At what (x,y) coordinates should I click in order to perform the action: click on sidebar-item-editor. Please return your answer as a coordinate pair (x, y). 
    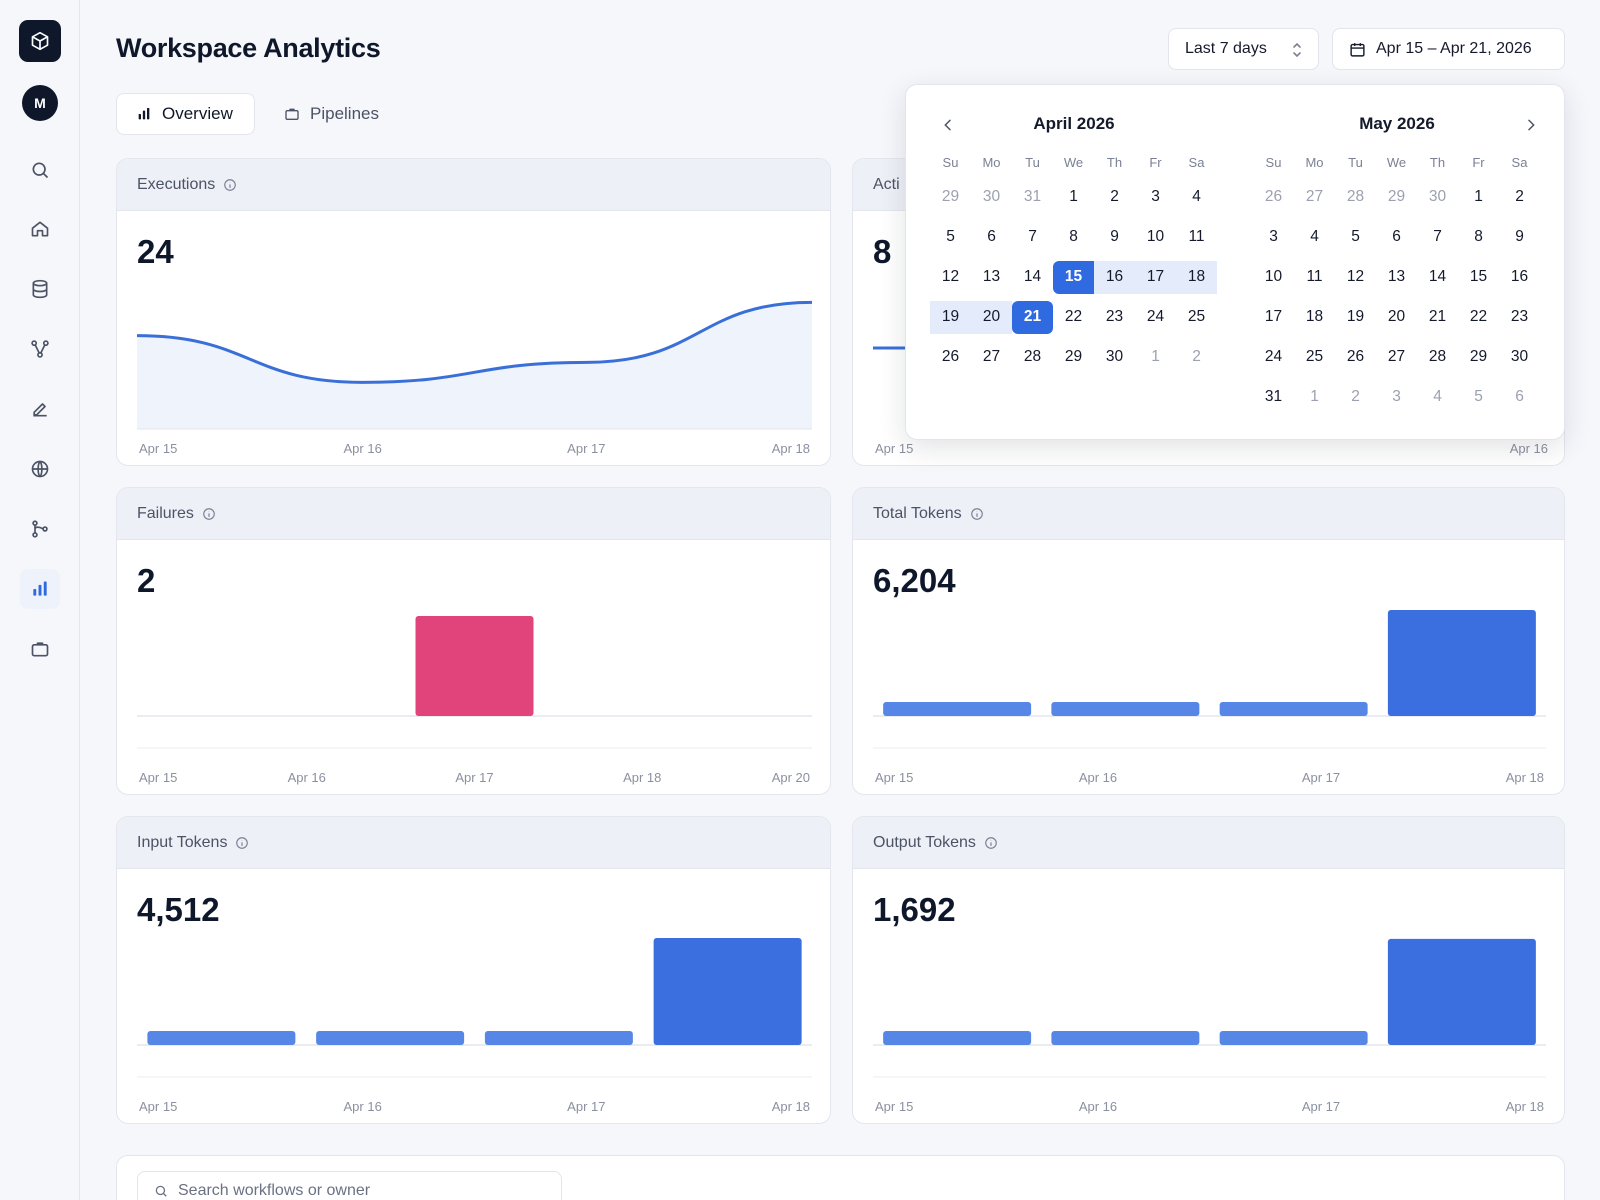
    Looking at the image, I should click on (40, 409).